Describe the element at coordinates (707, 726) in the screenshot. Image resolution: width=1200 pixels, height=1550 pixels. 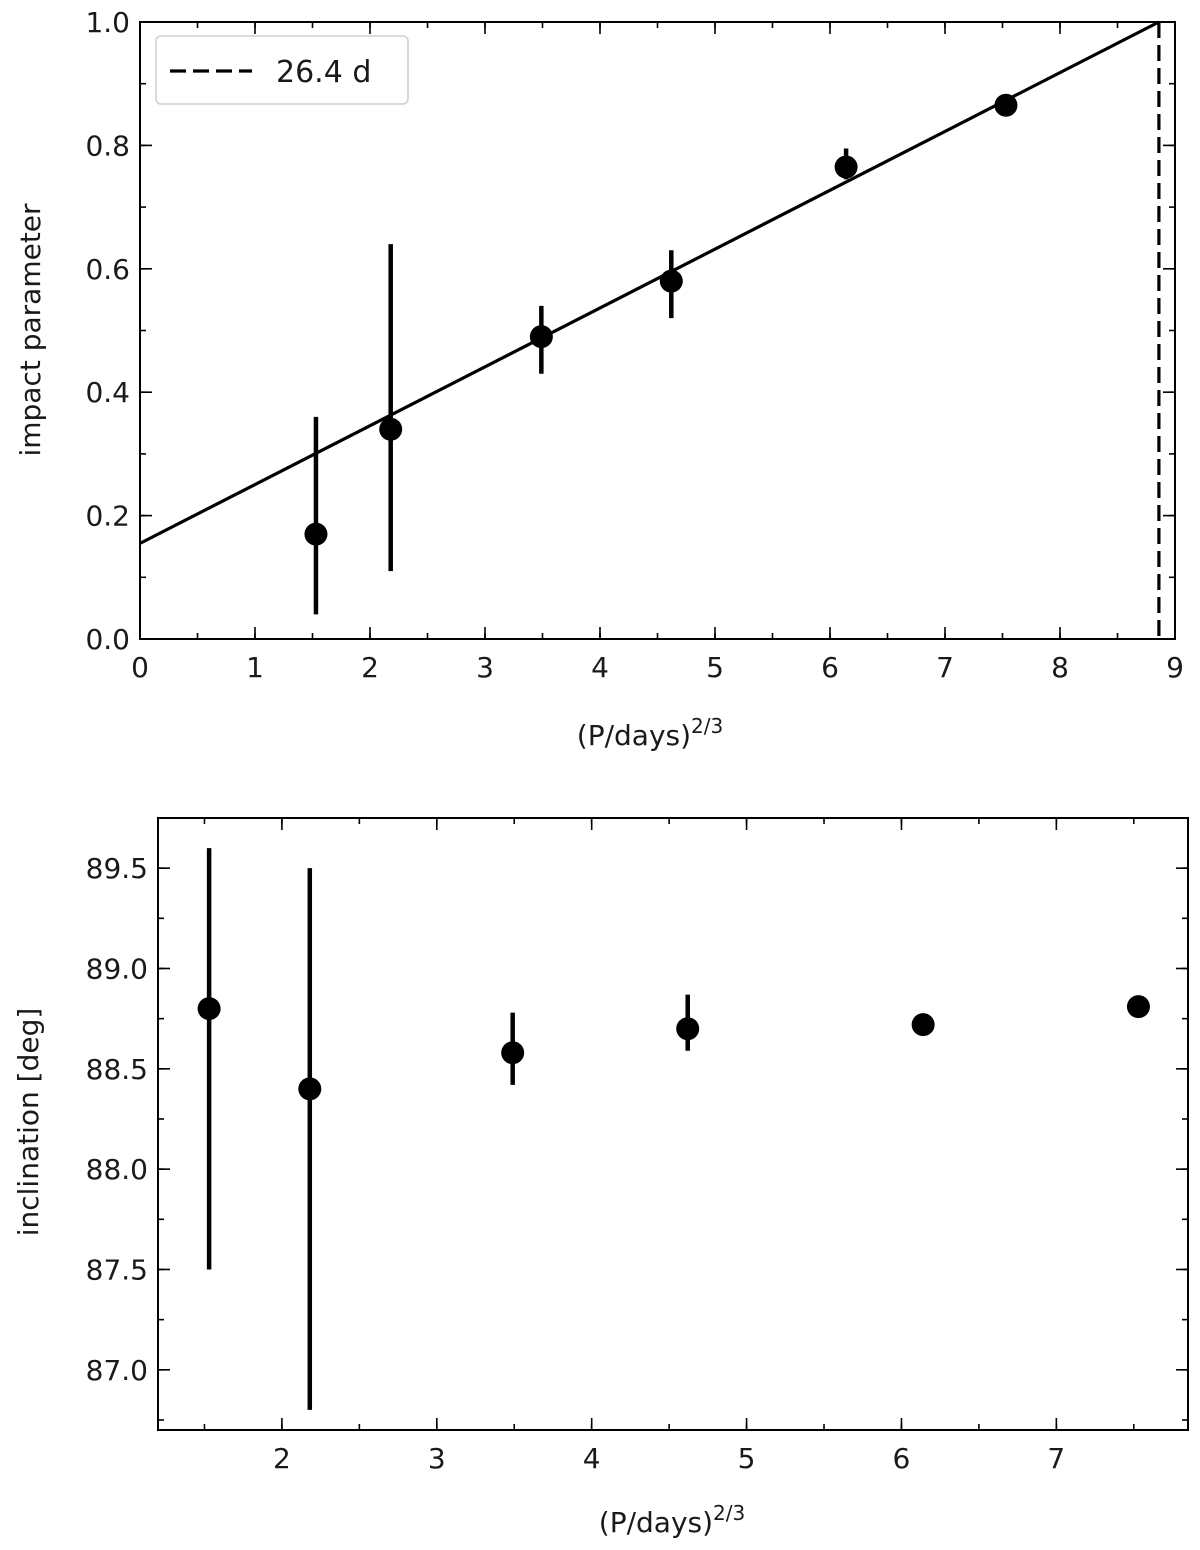
I see `x-axis-label-top-sup: 2/3` at that location.